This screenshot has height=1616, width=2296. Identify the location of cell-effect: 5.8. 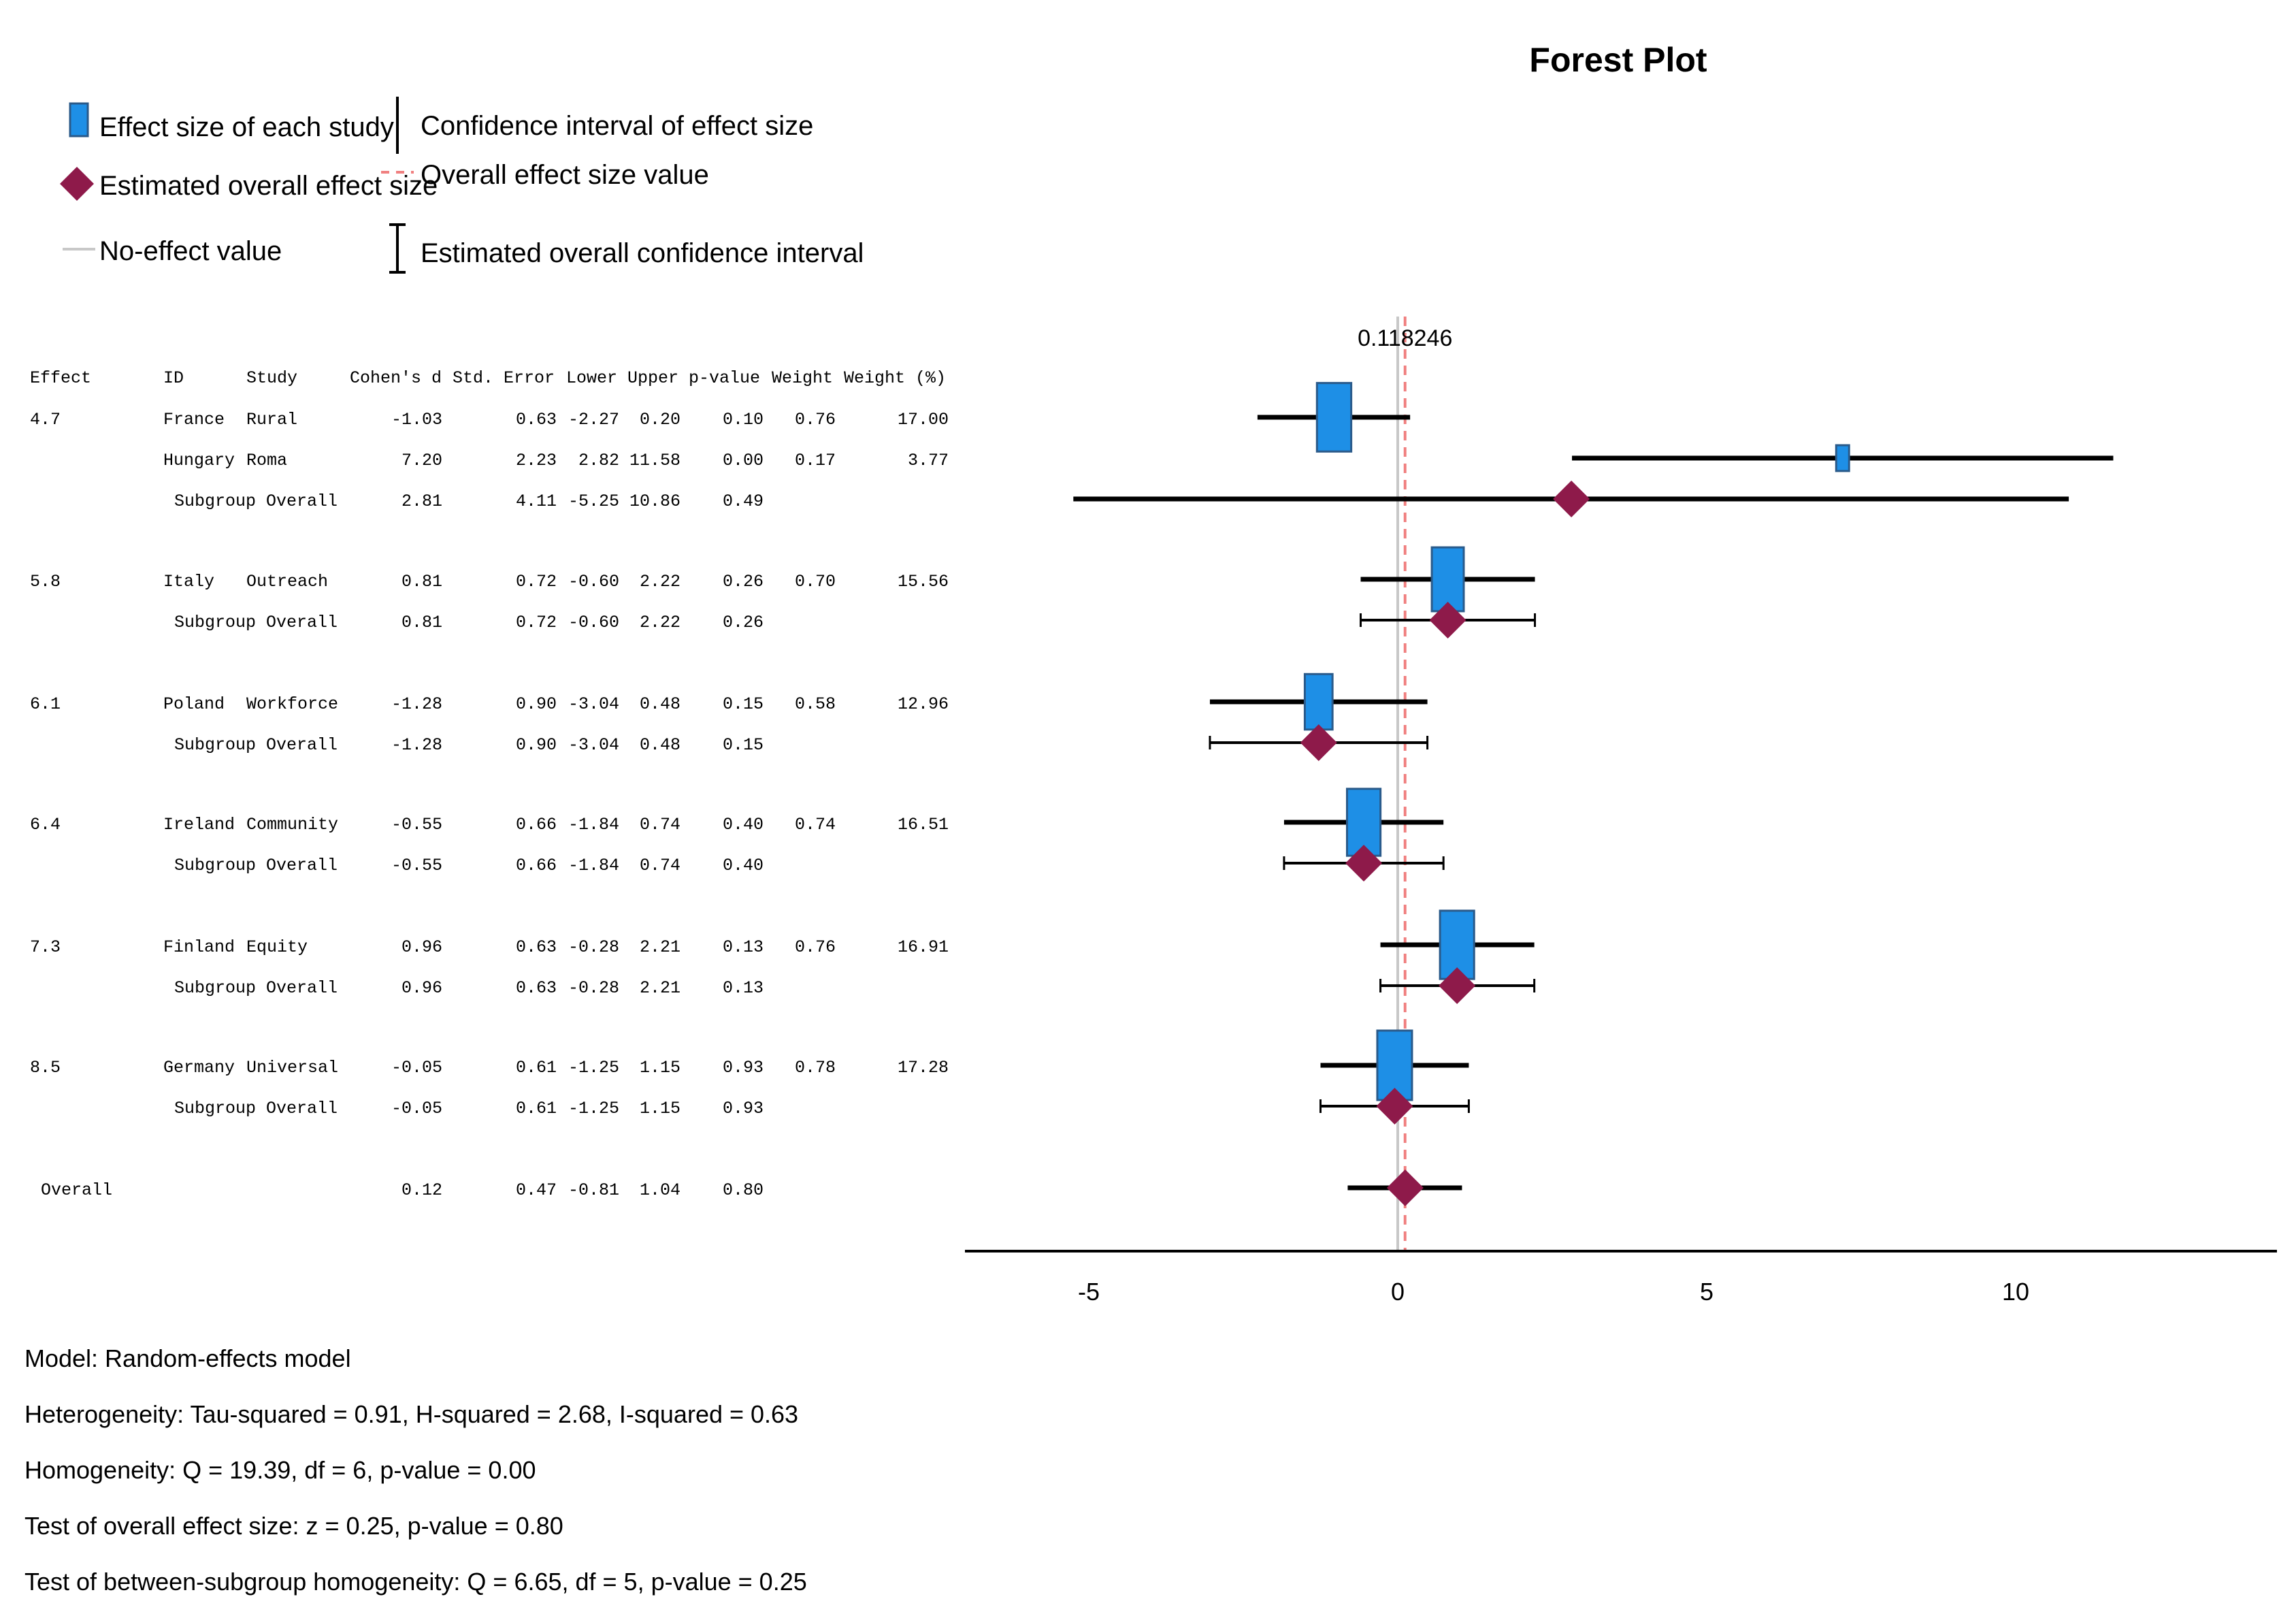
(45, 582).